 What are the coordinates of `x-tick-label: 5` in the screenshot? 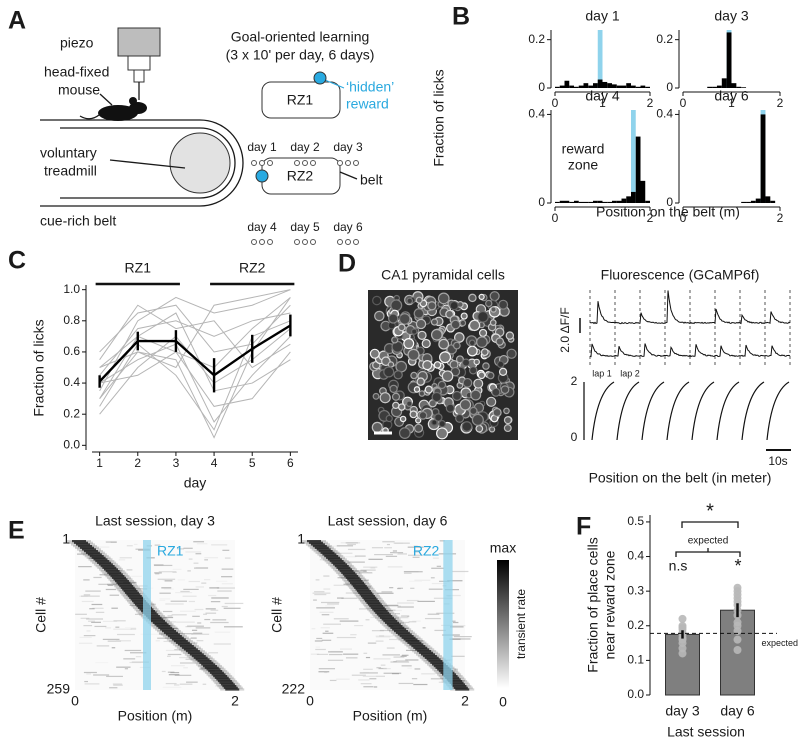 It's located at (252, 463).